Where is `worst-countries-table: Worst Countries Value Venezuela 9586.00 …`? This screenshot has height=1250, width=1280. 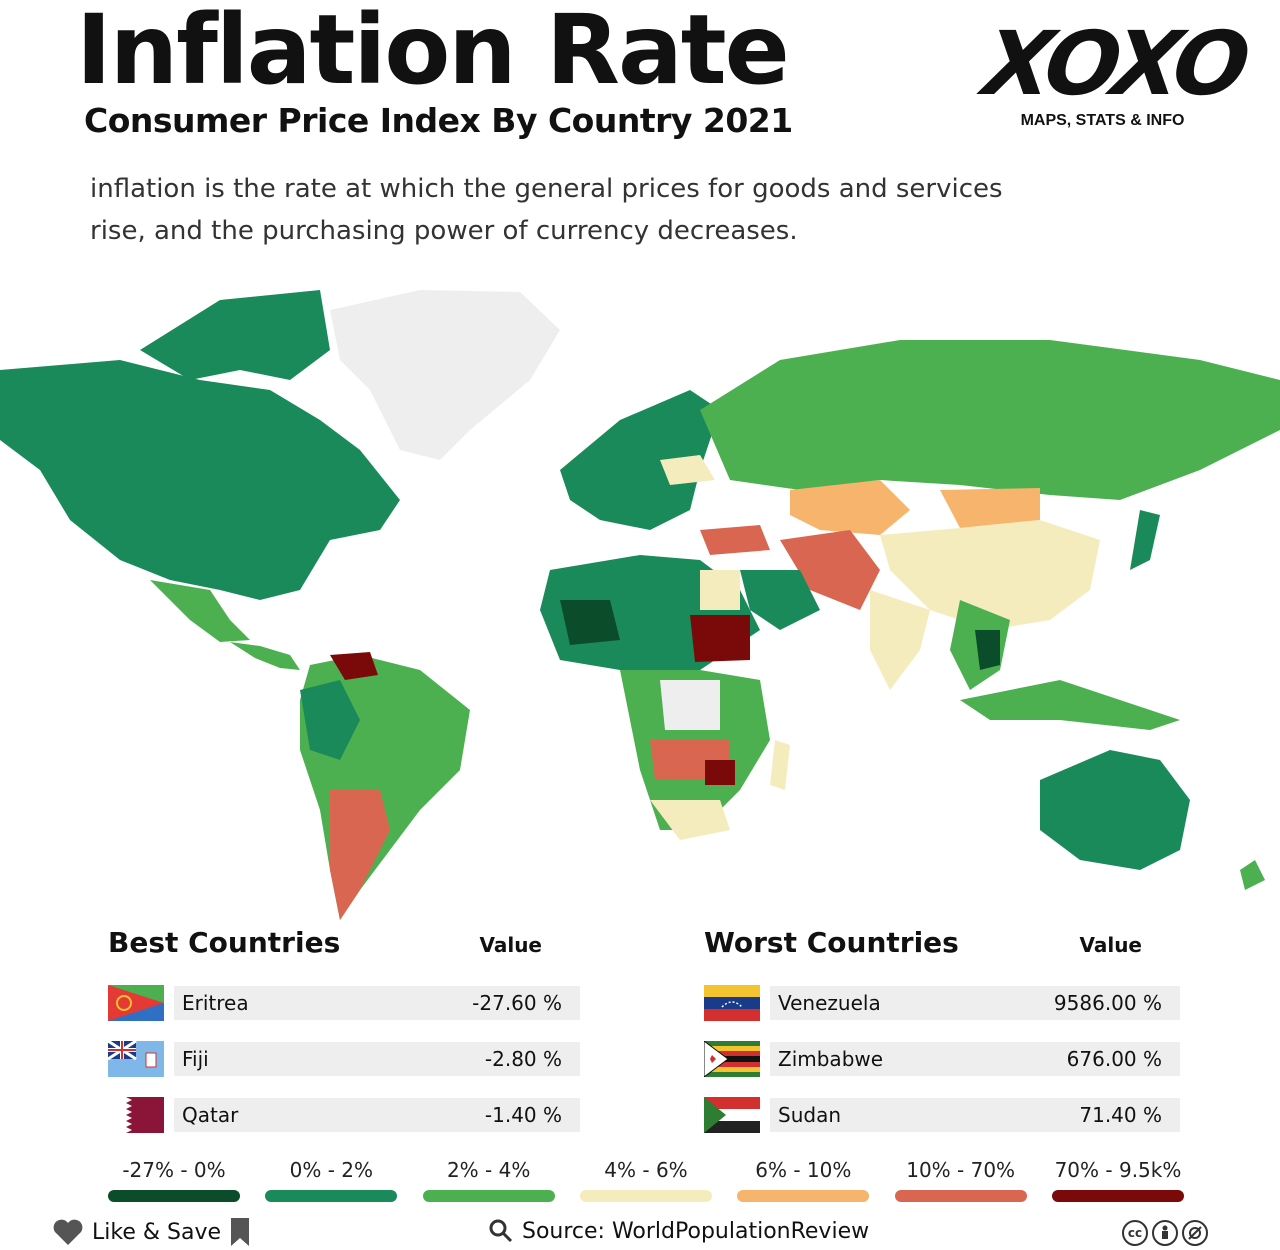 worst-countries-table: Worst Countries Value Venezuela 9586.00 … is located at coordinates (942, 1030).